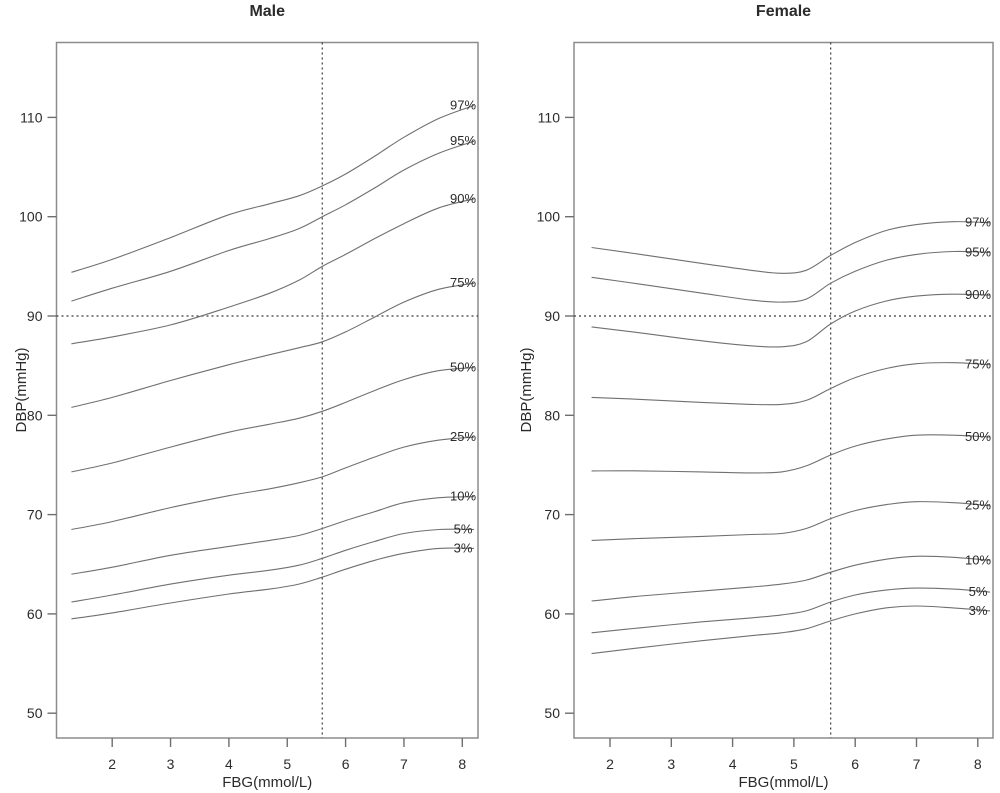 This screenshot has height=793, width=1000. I want to click on y-axis-label-male: DBP(mmHg), so click(21, 389).